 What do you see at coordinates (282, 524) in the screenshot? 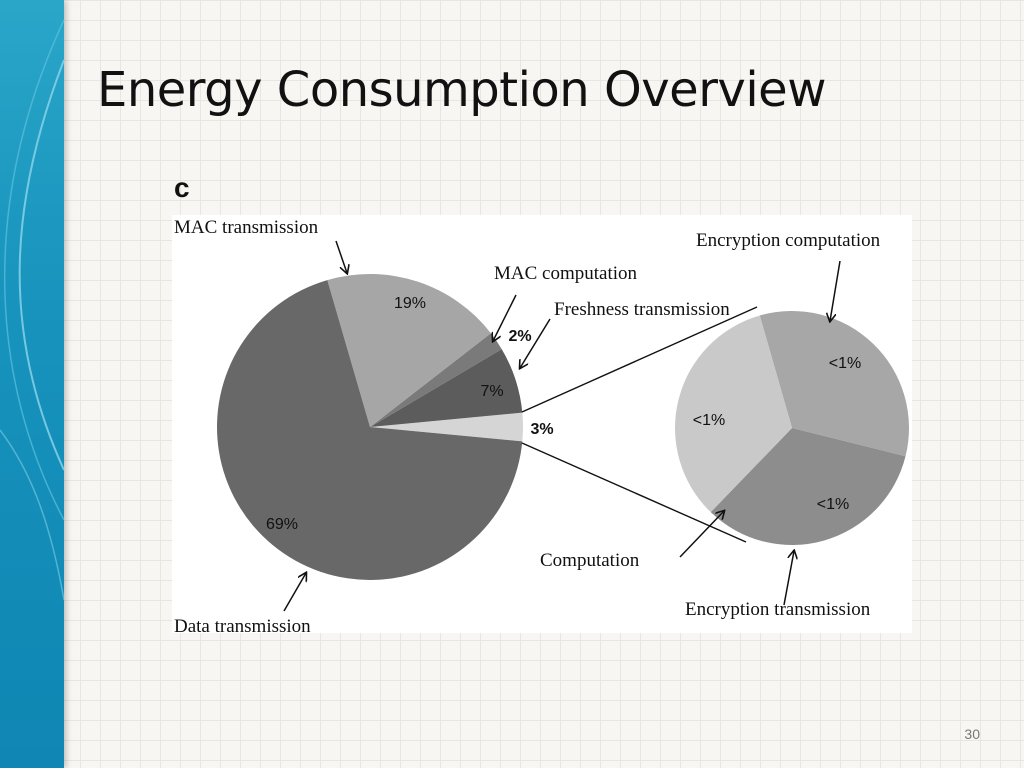
I see `value-label-data-transmission: 69%` at bounding box center [282, 524].